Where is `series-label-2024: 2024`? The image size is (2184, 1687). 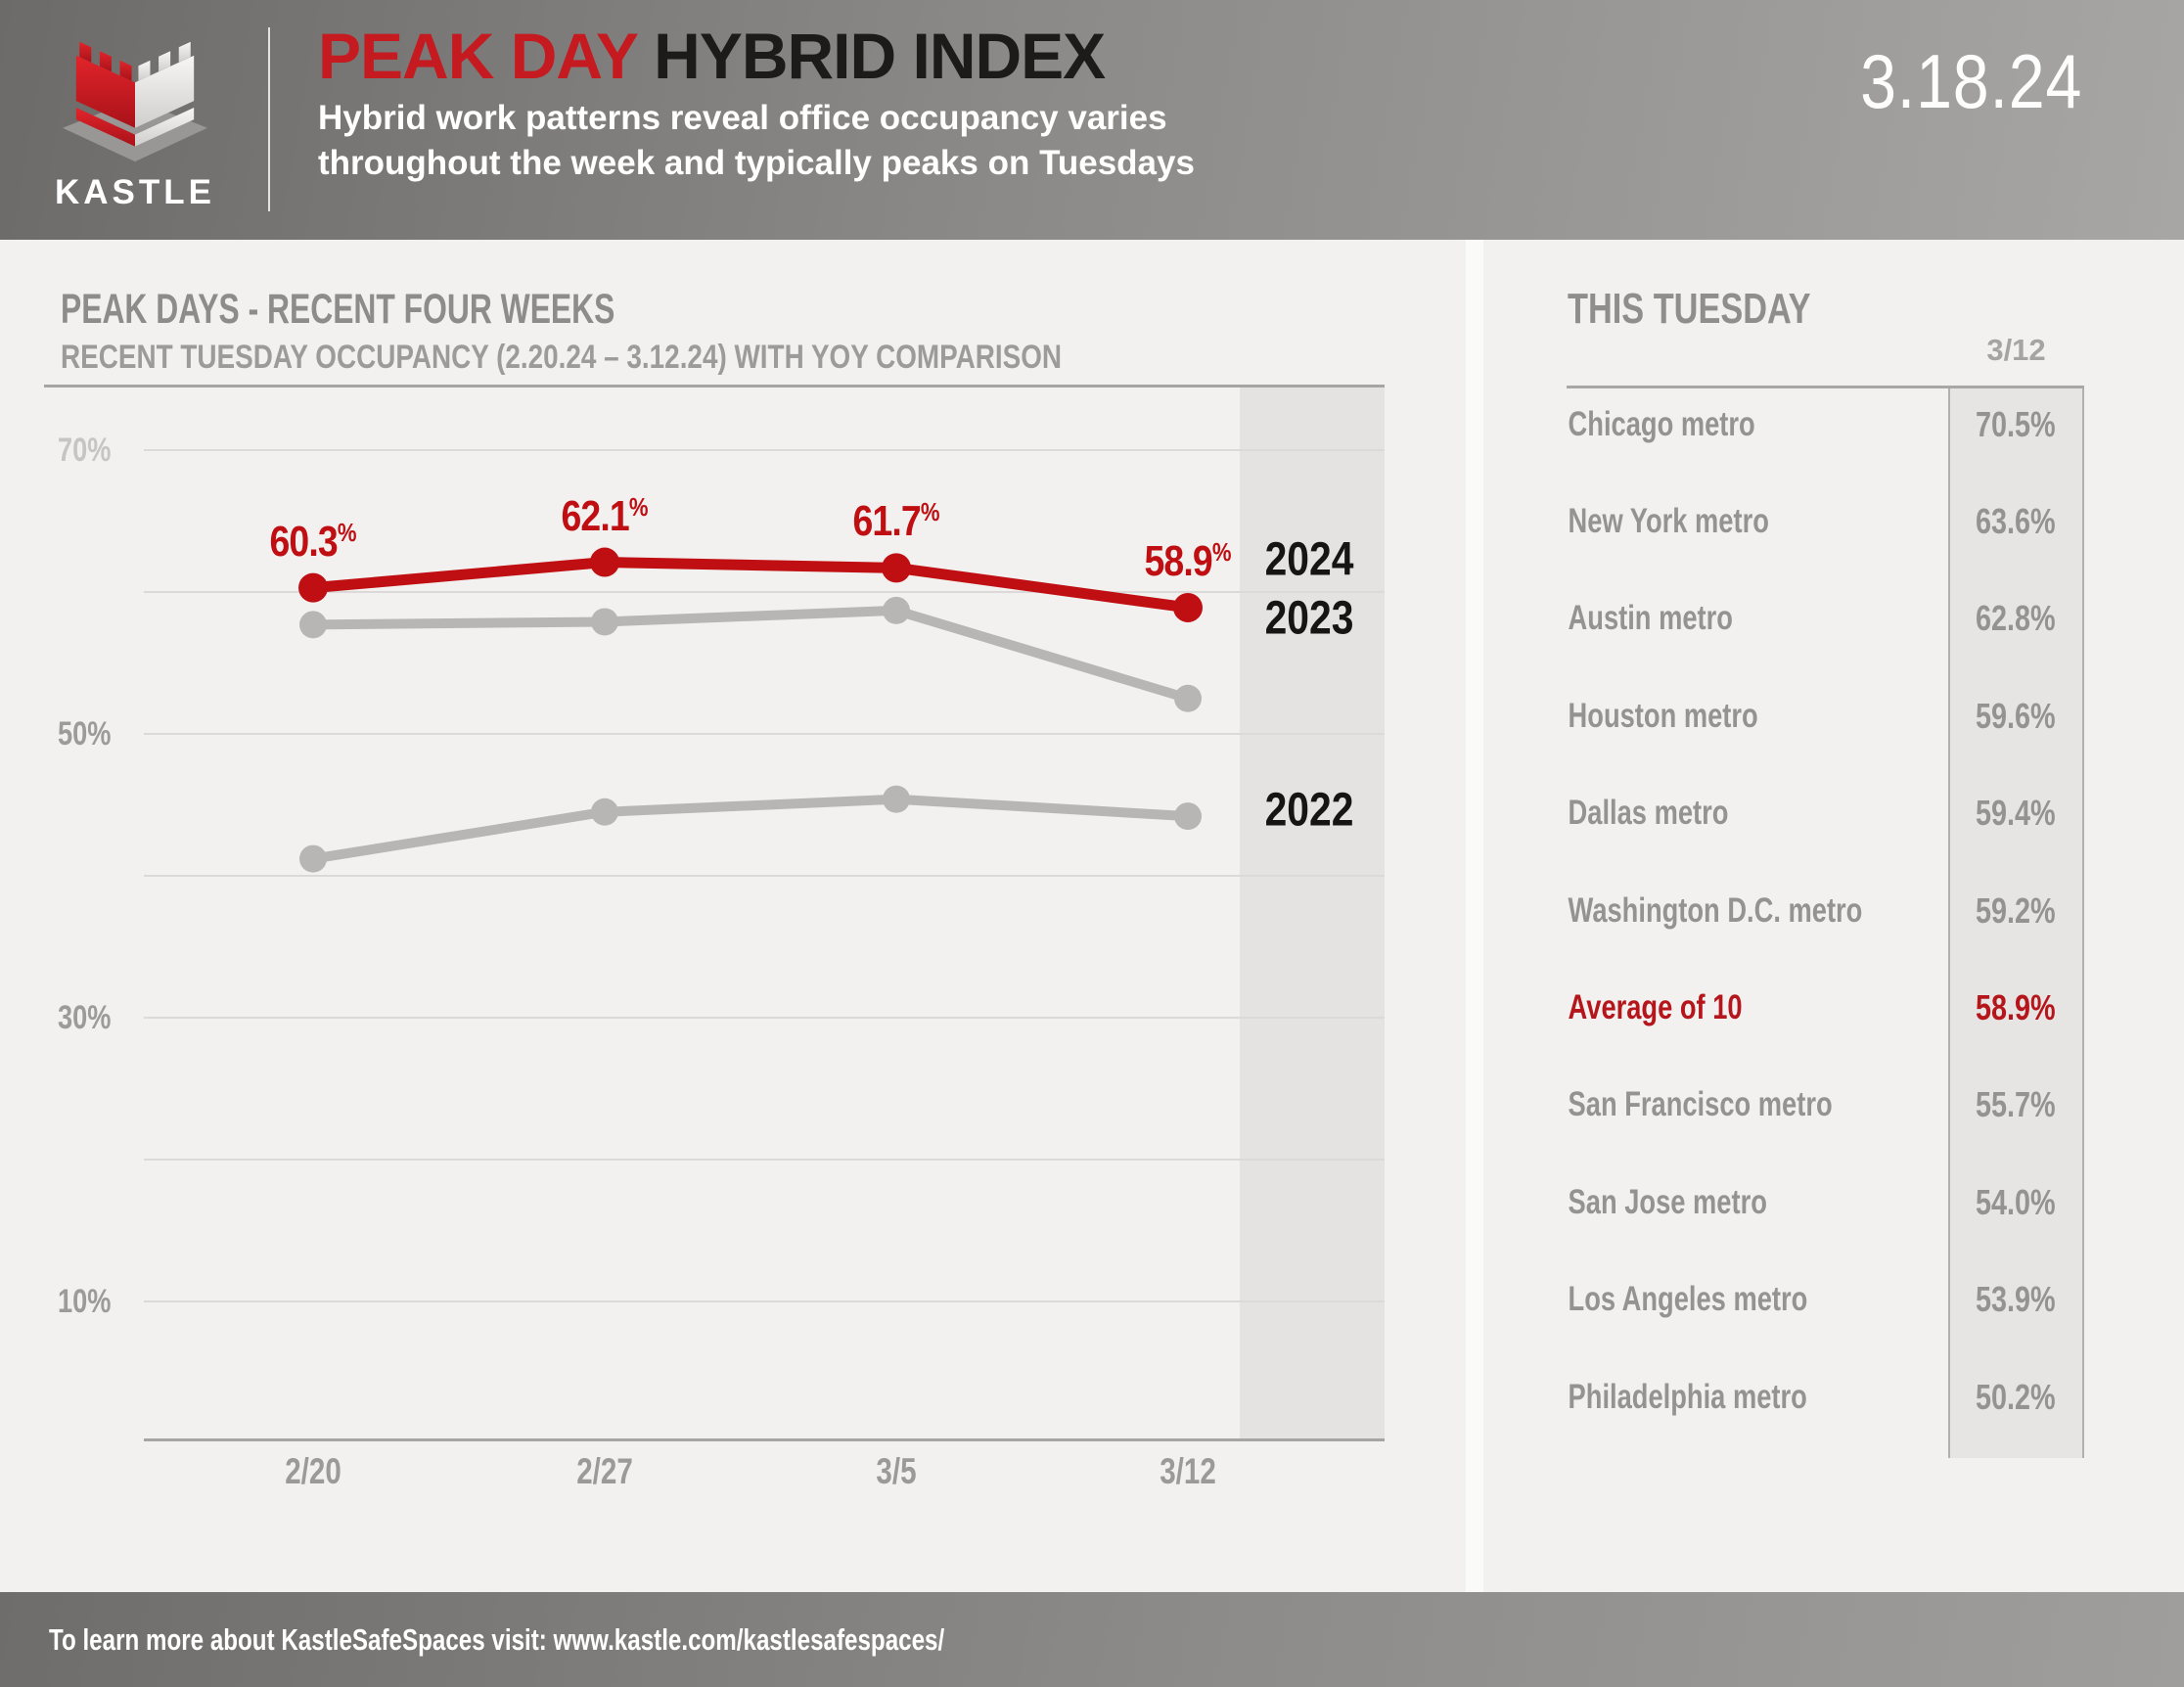 series-label-2024: 2024 is located at coordinates (1309, 559).